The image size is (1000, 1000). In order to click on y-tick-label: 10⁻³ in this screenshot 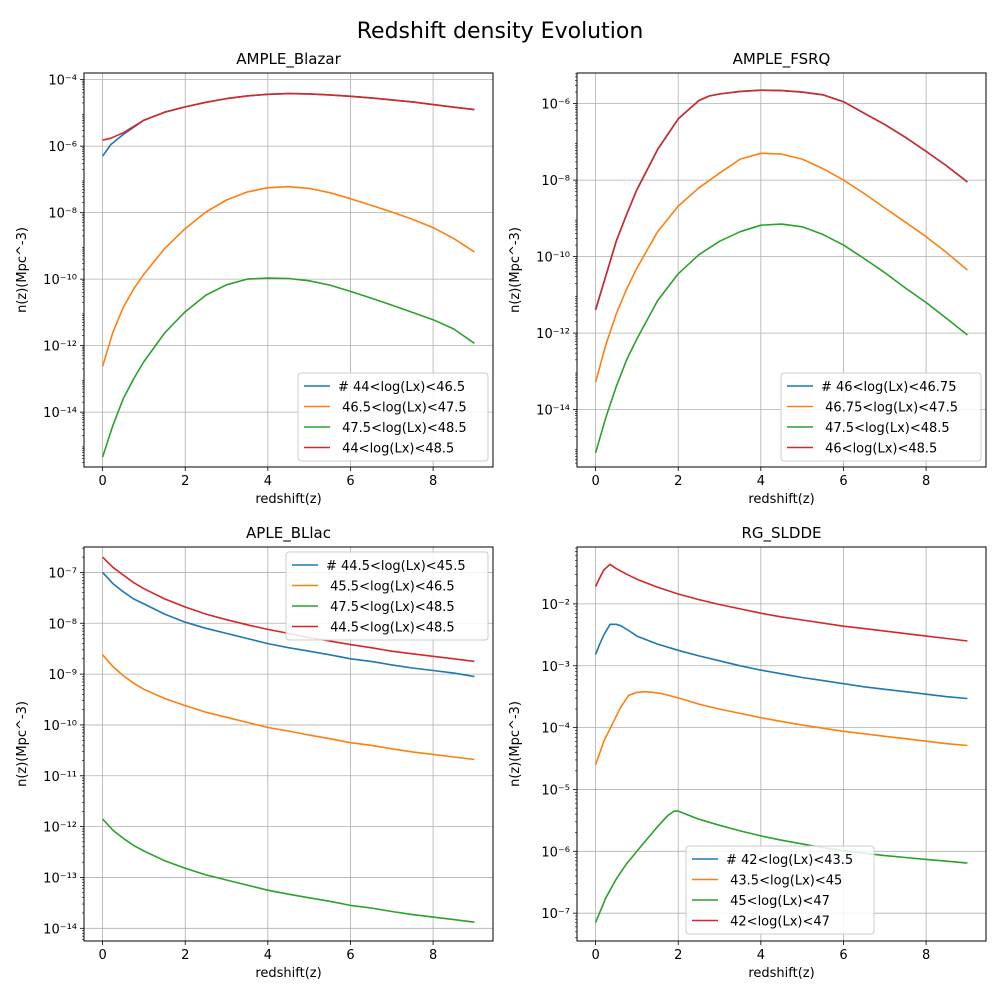, I will do `click(555, 667)`.